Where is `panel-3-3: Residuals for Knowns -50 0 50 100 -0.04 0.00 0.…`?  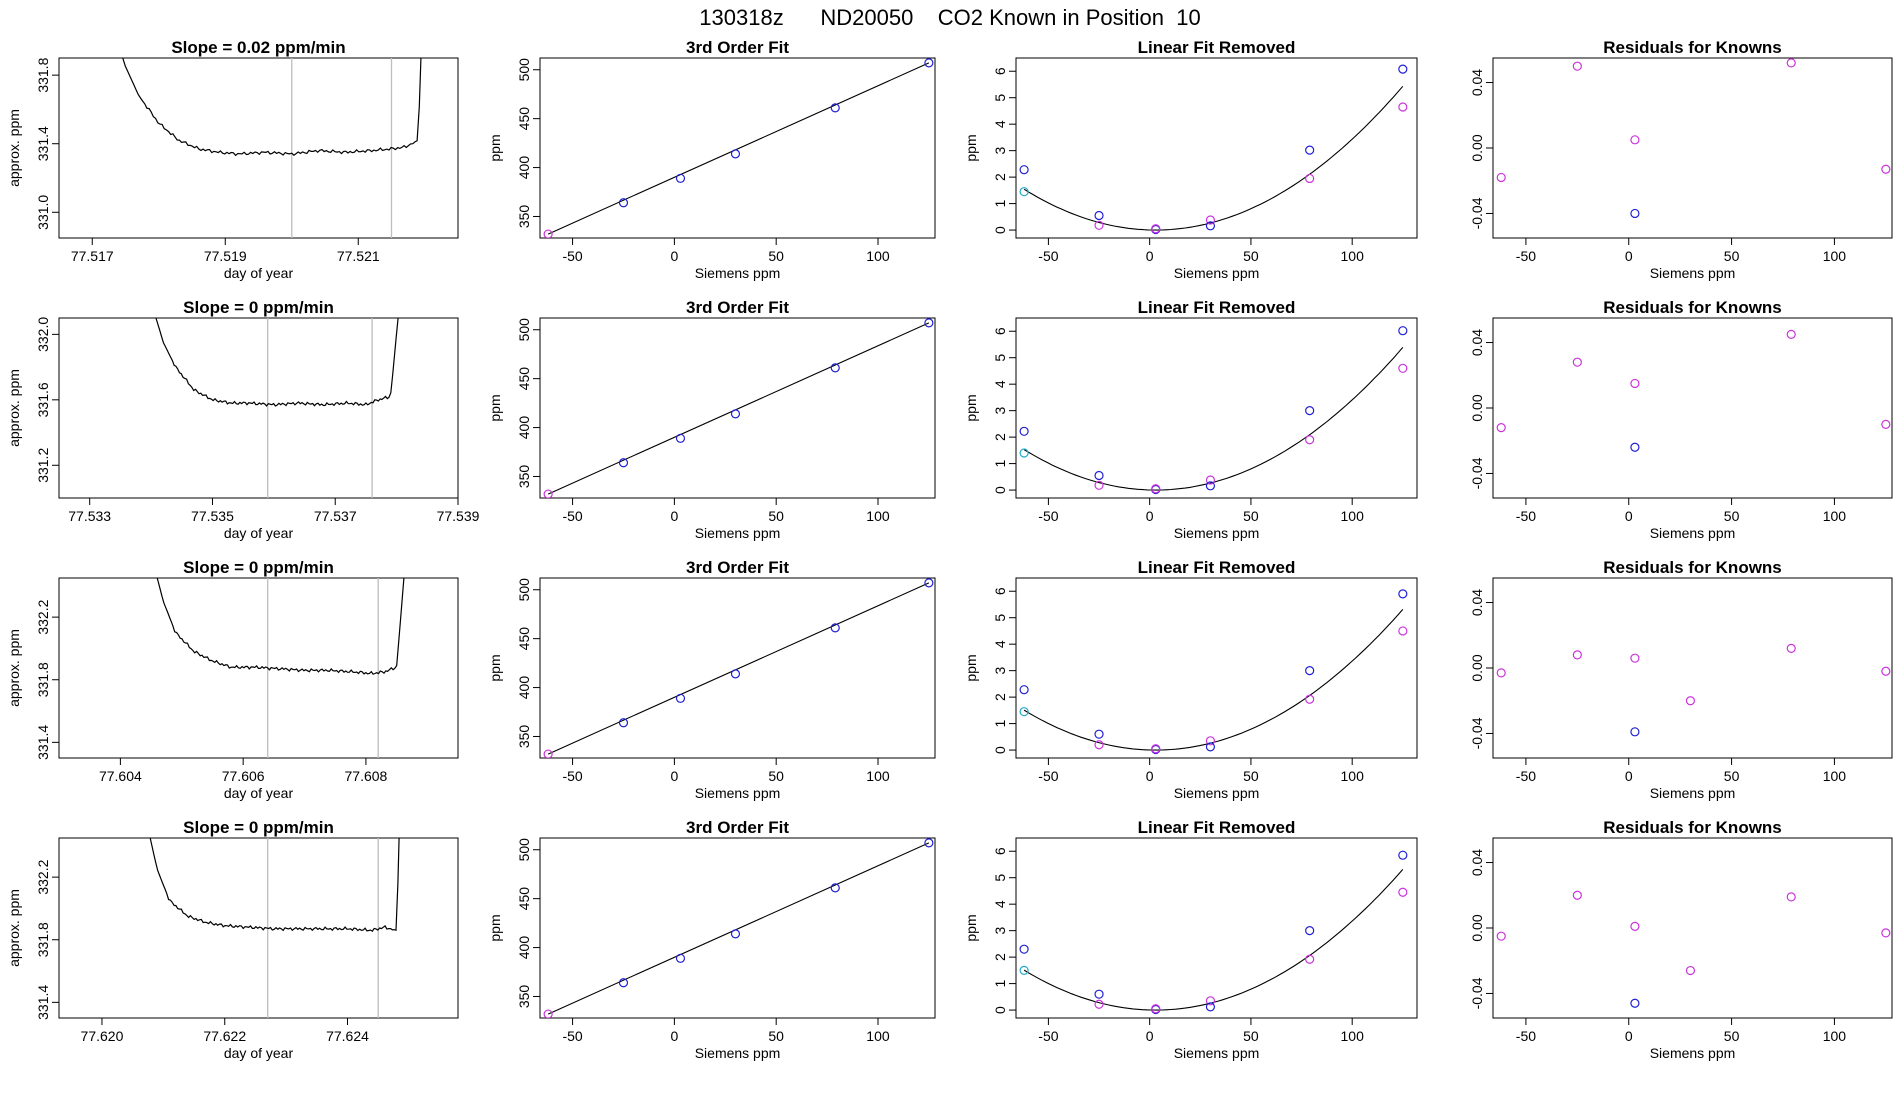 panel-3-3: Residuals for Knowns -50 0 50 100 -0.04 0.00 0.… is located at coordinates (1681, 939).